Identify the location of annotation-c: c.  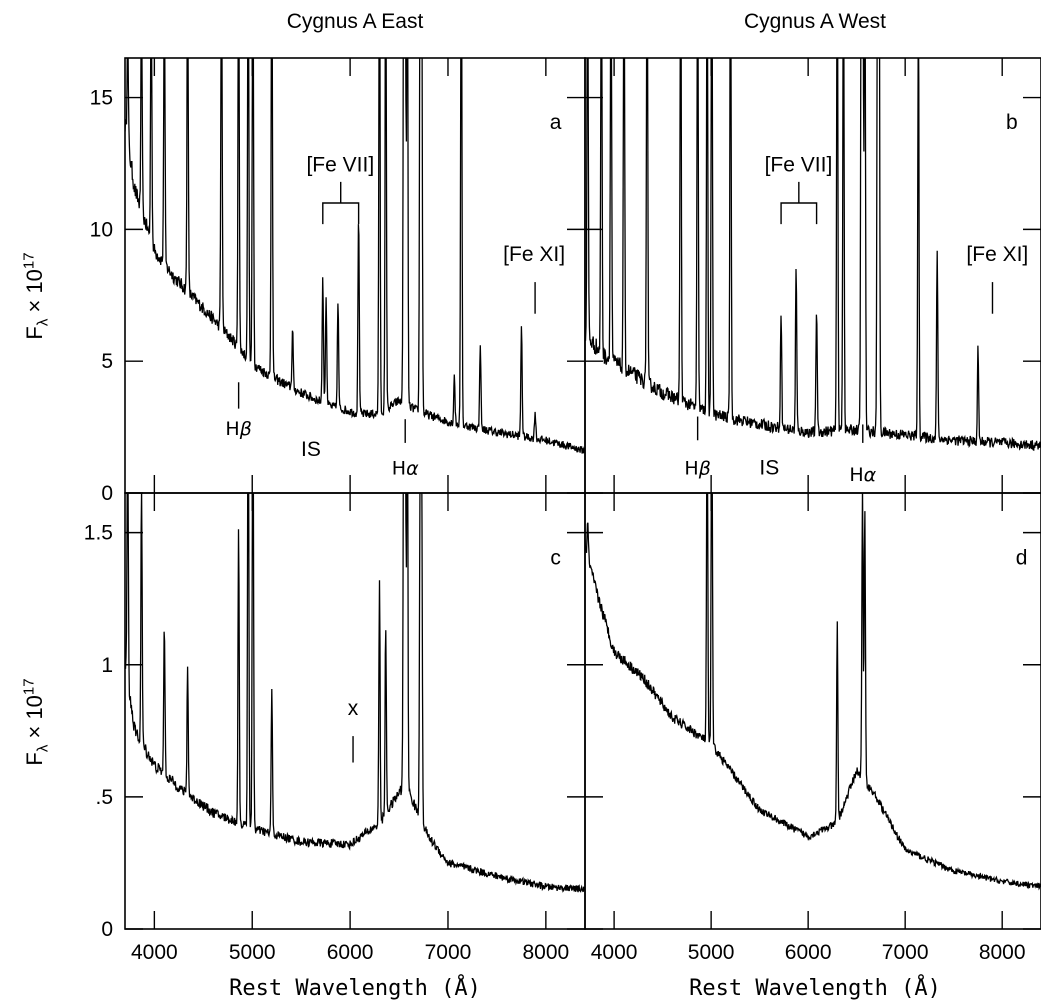
(555, 557).